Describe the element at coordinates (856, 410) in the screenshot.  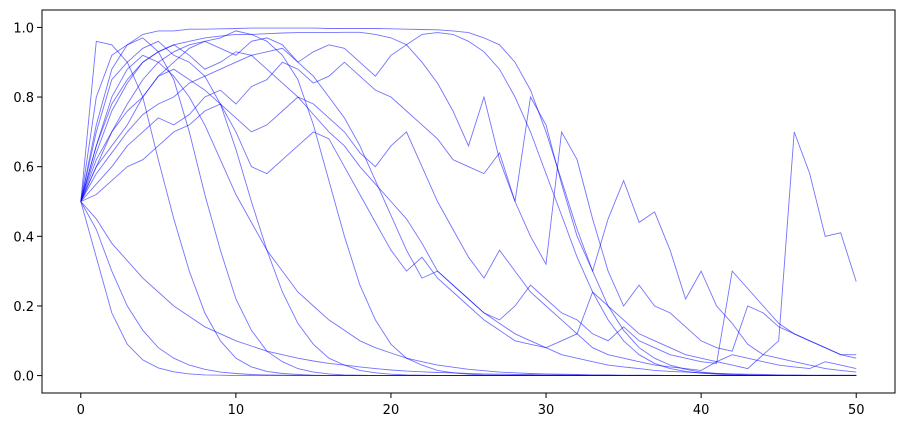
I see `x-tick-label: 50` at that location.